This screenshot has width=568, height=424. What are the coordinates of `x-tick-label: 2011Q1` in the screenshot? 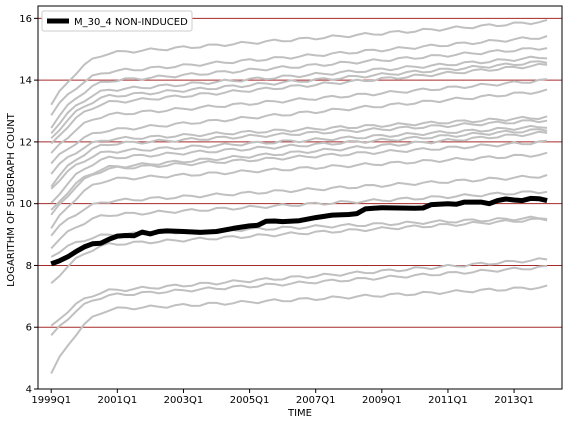 It's located at (448, 400).